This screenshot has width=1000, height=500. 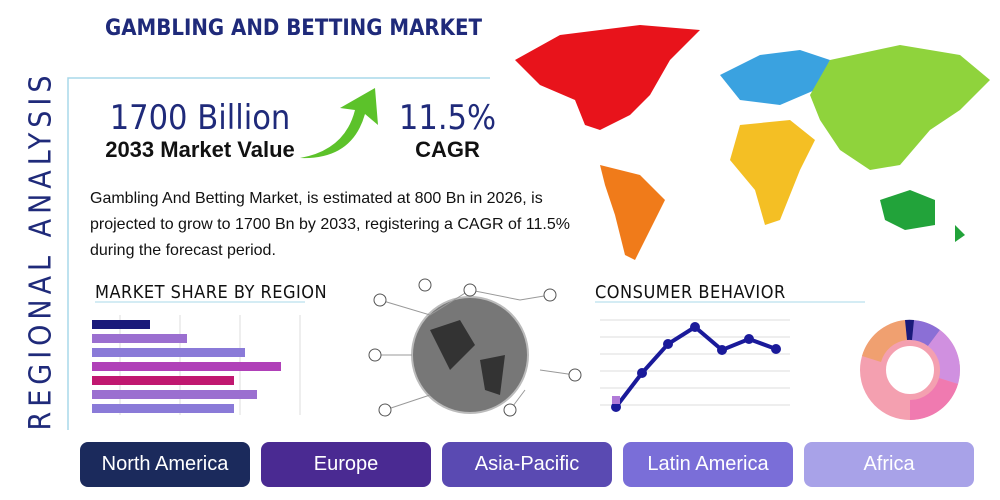 What do you see at coordinates (200, 149) in the screenshot?
I see `market-value-label: 2033 Market Value` at bounding box center [200, 149].